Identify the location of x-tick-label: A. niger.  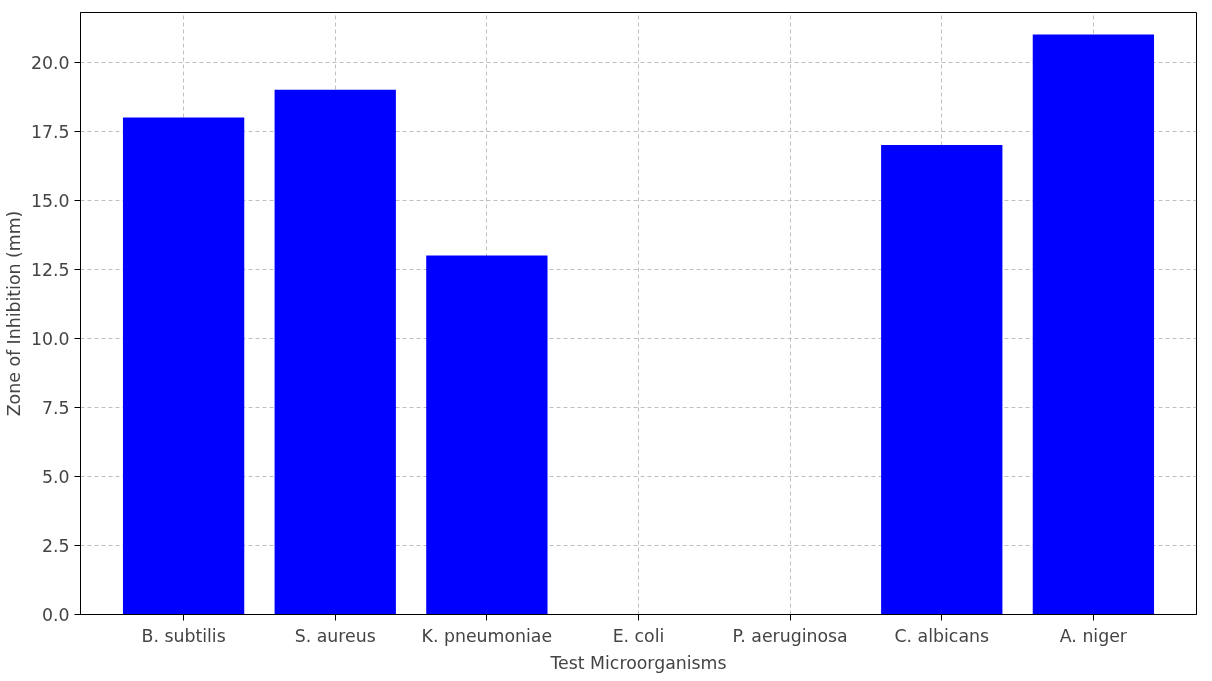
(1093, 635).